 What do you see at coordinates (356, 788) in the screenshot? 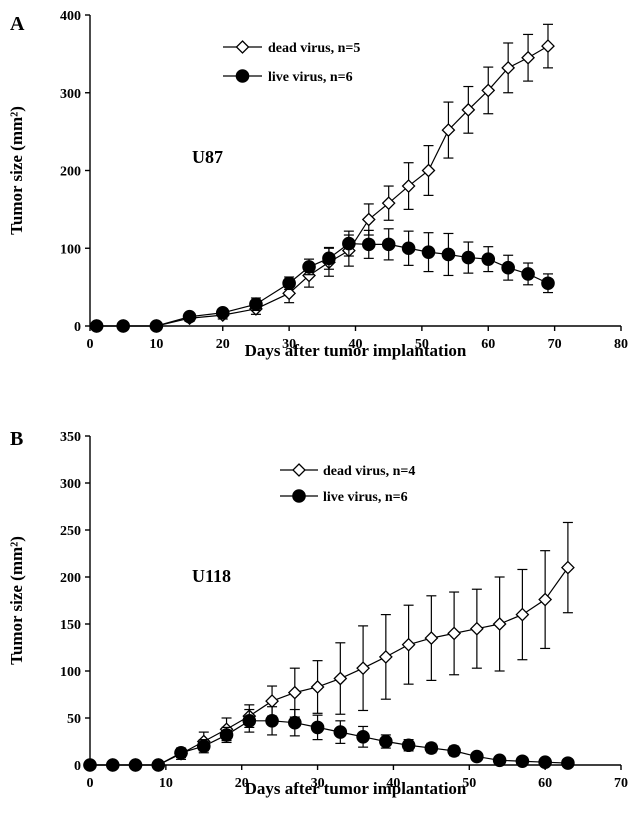
I see `panel-b-x-axis-label: Days after tumor implantation` at bounding box center [356, 788].